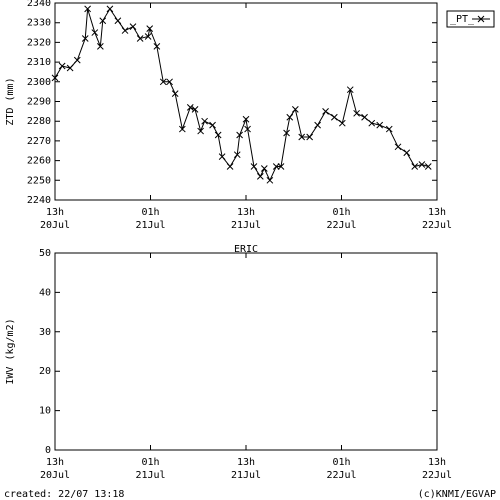  Describe the element at coordinates (45, 411) in the screenshot. I see `y-tick-label: 10` at that location.